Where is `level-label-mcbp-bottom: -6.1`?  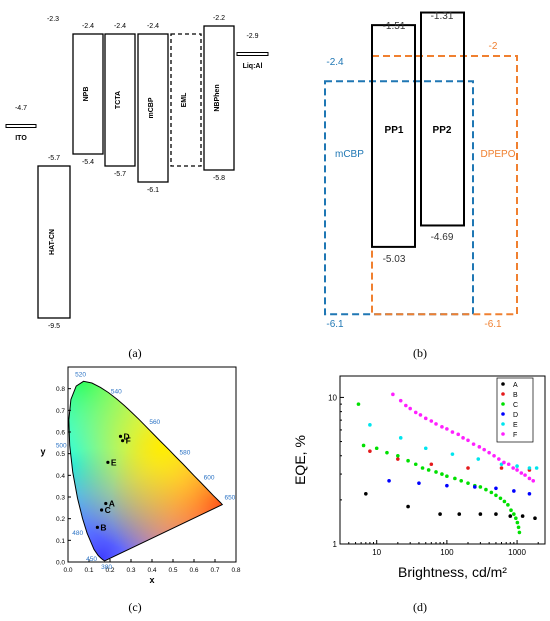 level-label-mcbp-bottom: -6.1 is located at coordinates (153, 190).